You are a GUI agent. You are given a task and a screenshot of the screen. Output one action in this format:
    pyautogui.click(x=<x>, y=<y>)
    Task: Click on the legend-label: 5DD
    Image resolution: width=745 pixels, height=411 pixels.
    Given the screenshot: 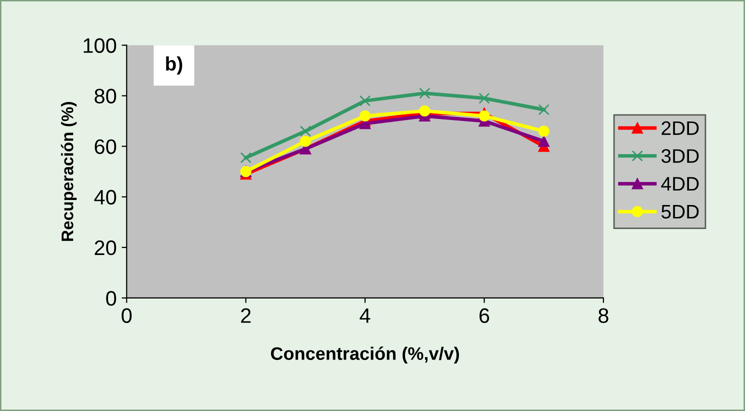 What is the action you would take?
    pyautogui.click(x=680, y=212)
    